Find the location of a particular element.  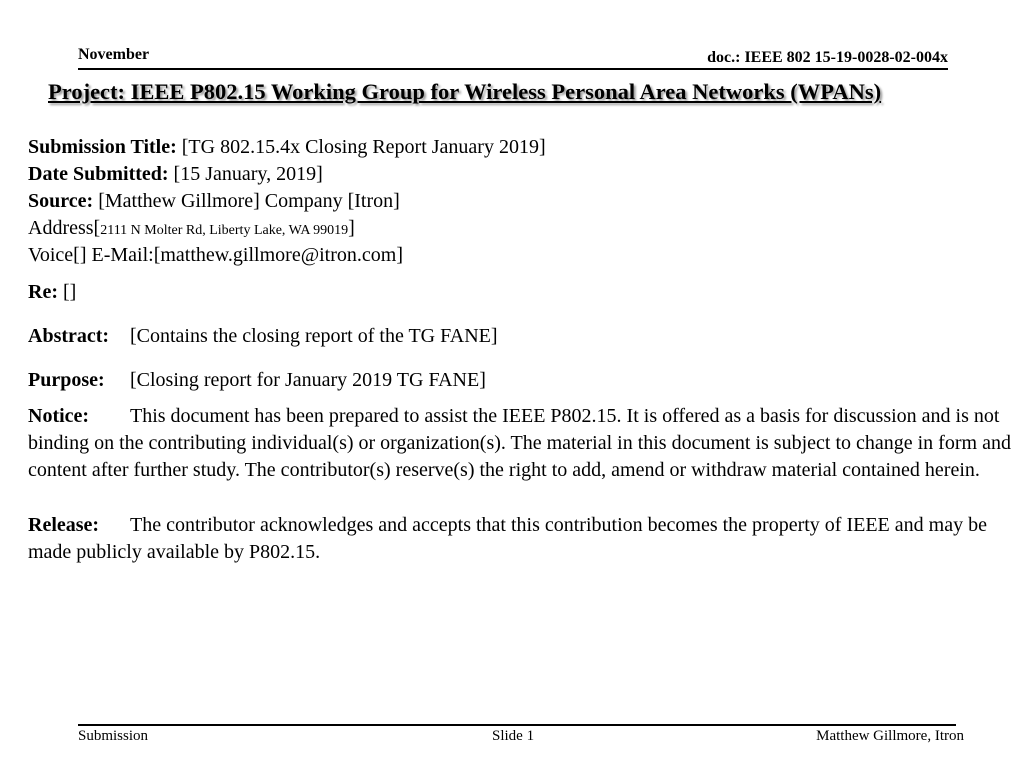

re-label: Re: is located at coordinates (43, 292).